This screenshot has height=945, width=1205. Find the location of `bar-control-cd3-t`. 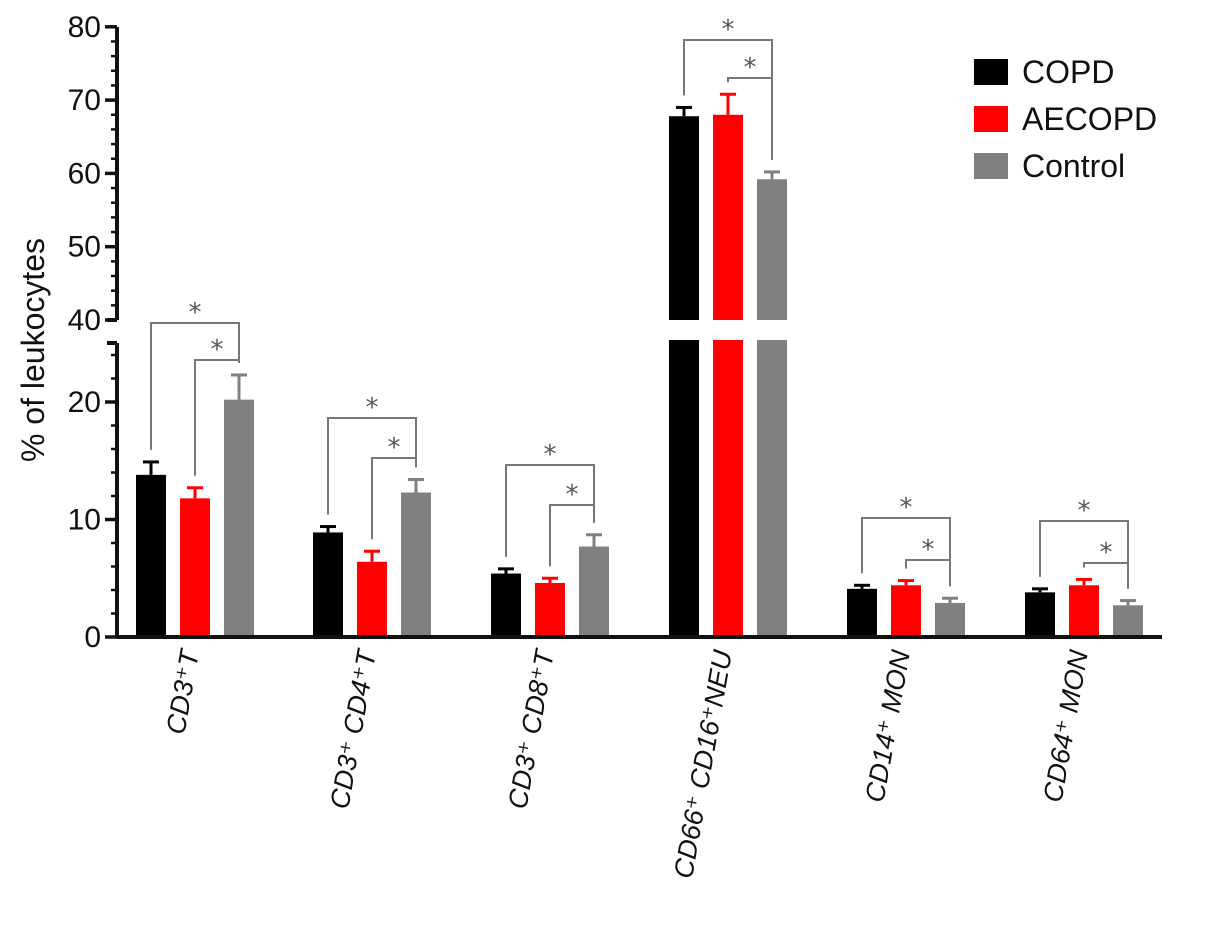

bar-control-cd3-t is located at coordinates (239, 517).